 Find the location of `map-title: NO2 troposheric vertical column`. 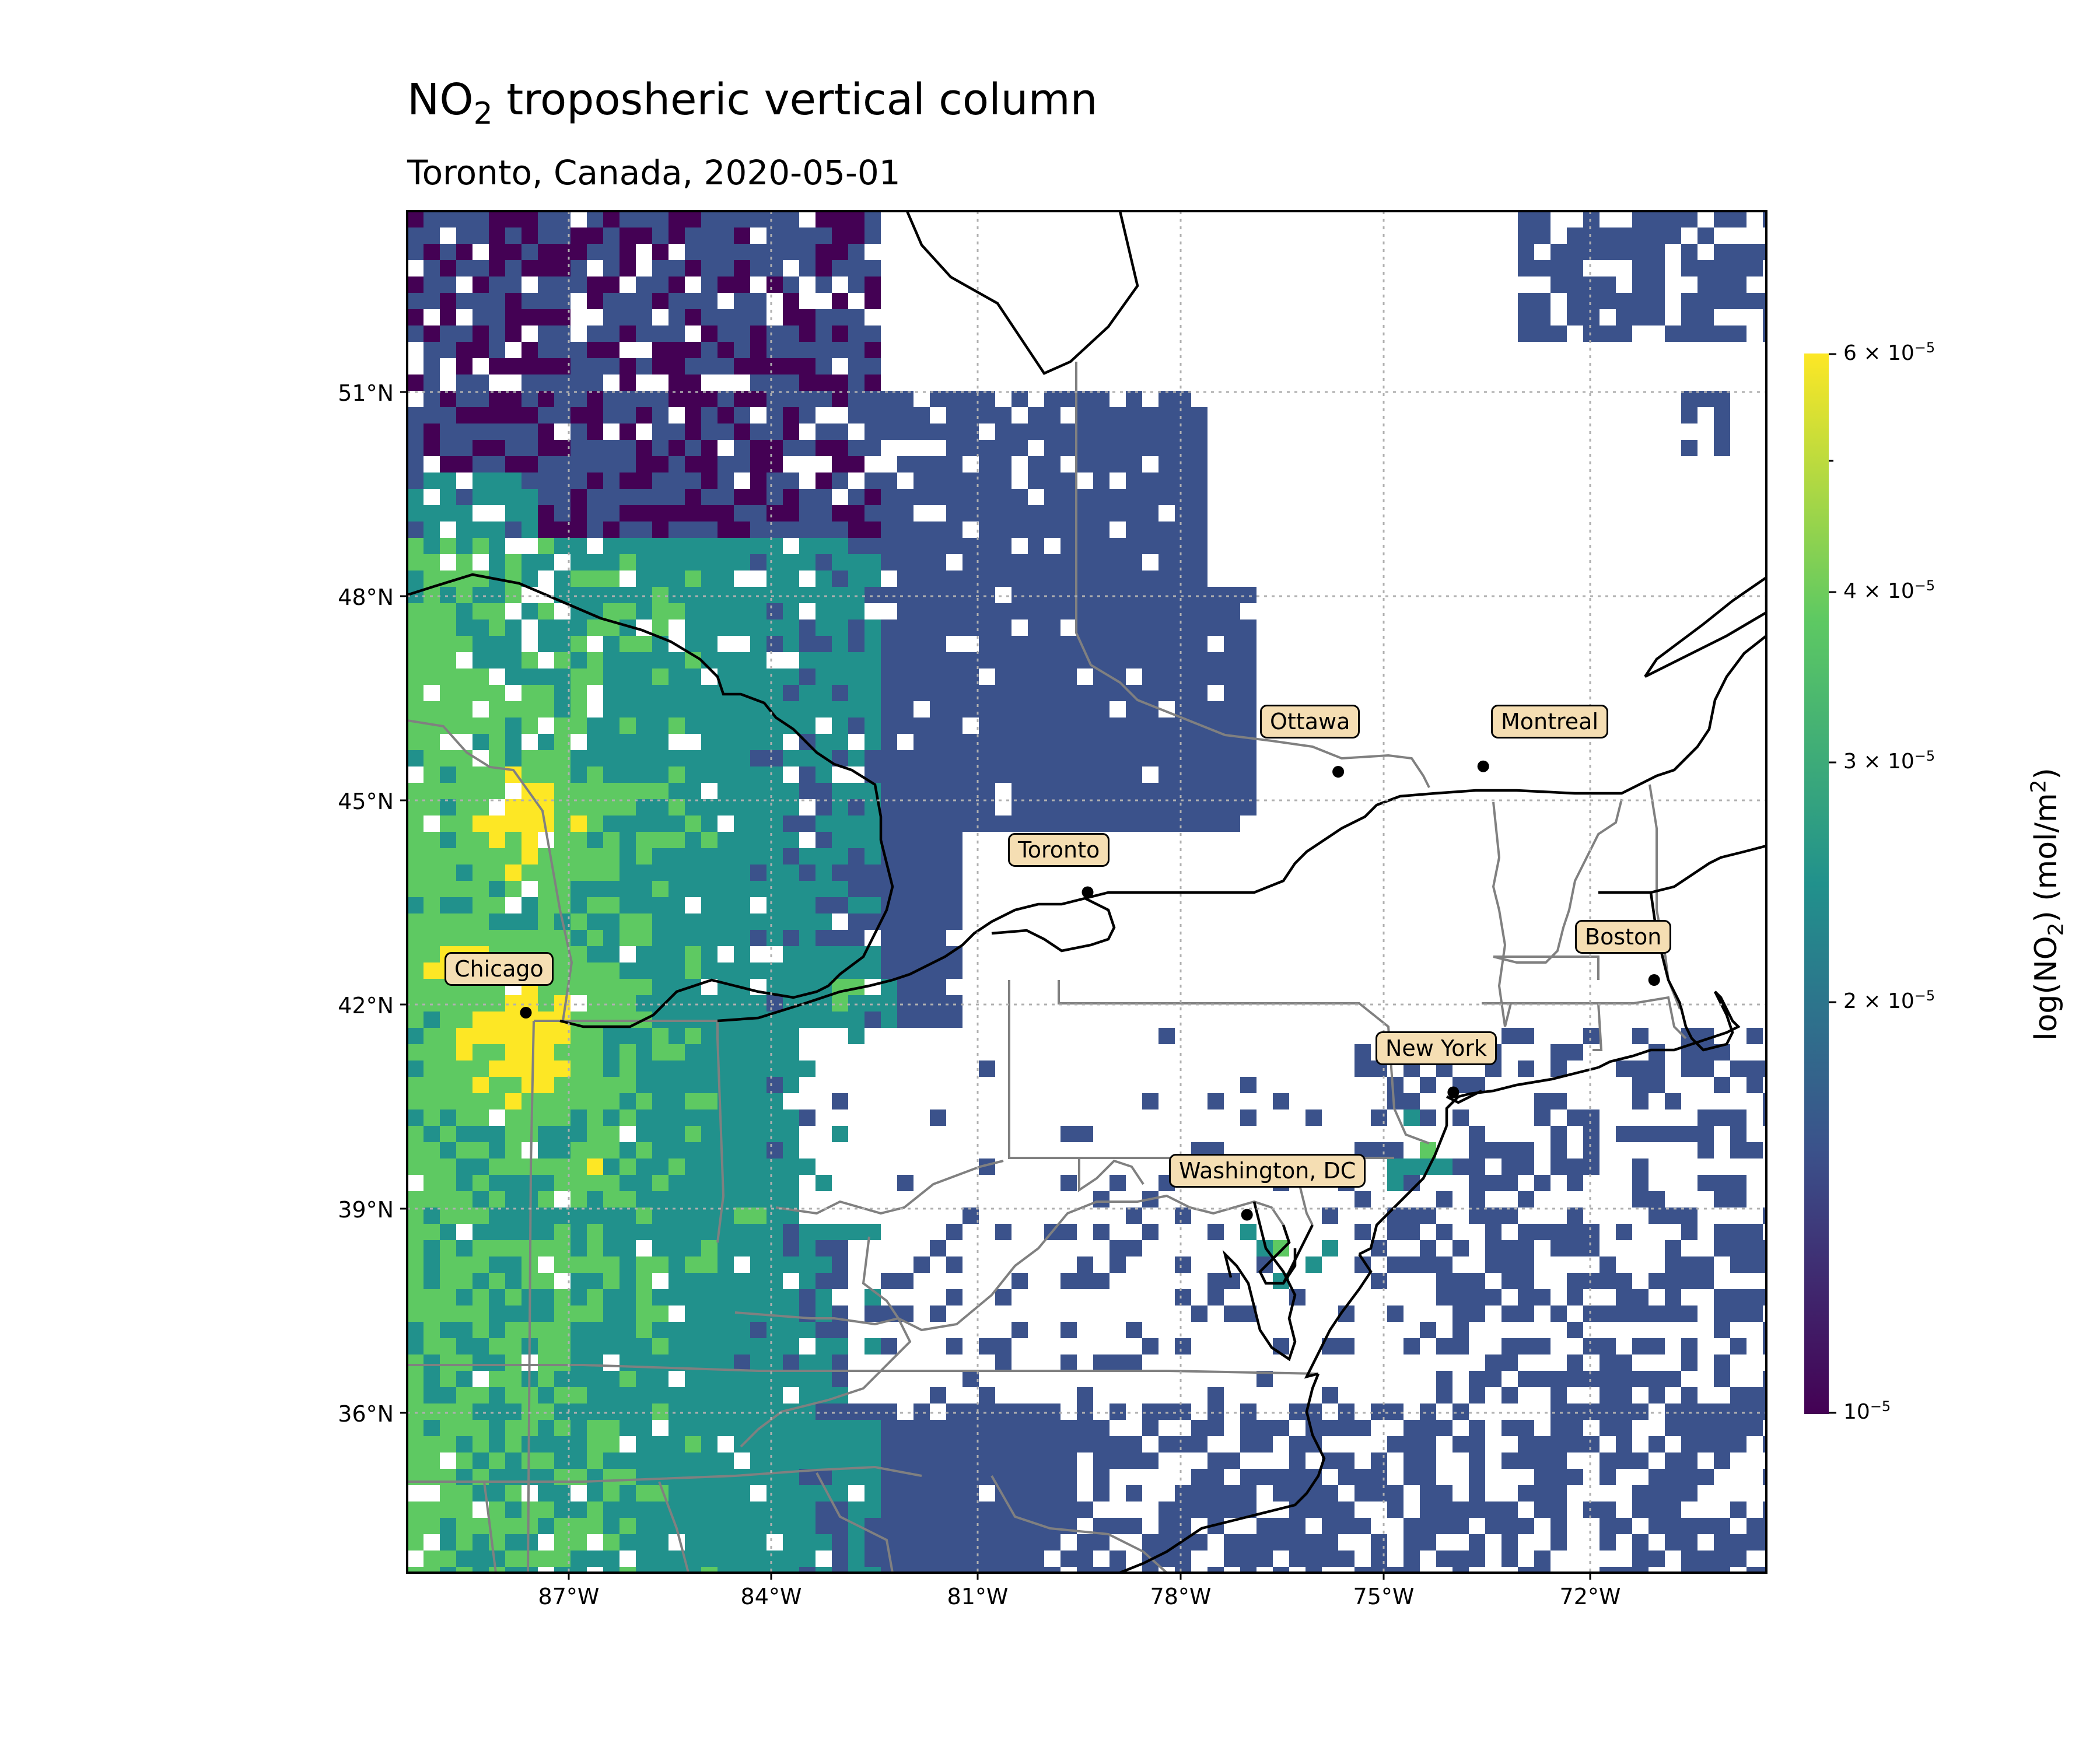

map-title: NO2 troposheric vertical column is located at coordinates (752, 103).